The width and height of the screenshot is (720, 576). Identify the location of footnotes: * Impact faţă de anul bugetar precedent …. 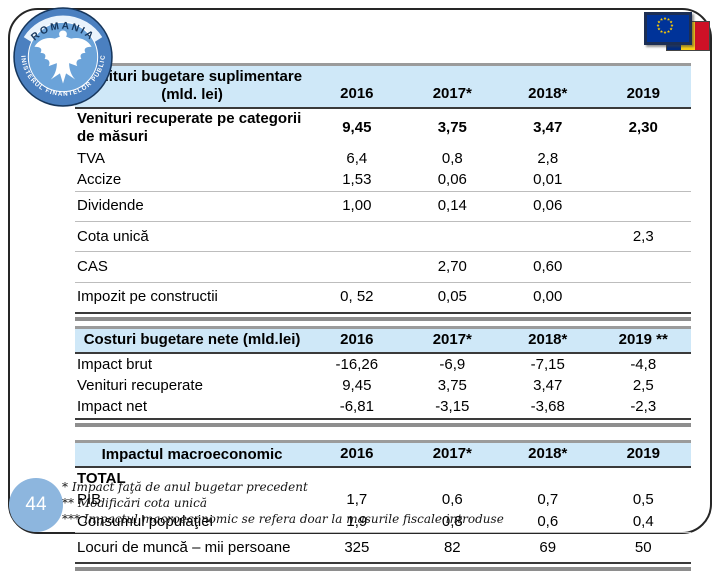
(283, 503).